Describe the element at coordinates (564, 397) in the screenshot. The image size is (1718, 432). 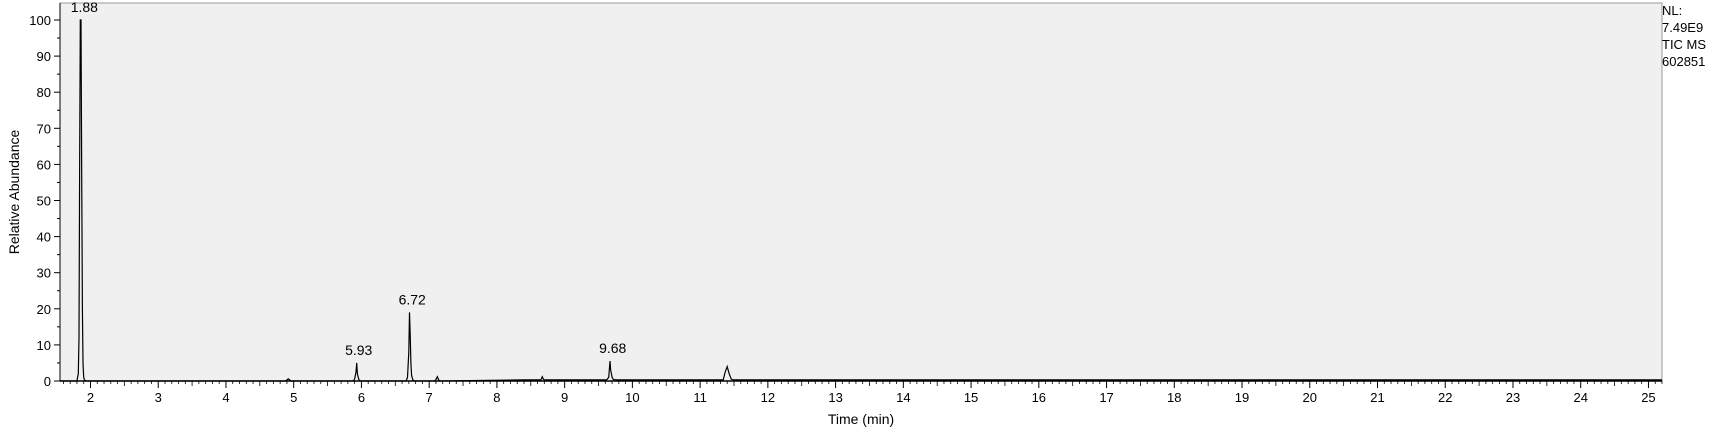
I see `x-tick-label: 9` at that location.